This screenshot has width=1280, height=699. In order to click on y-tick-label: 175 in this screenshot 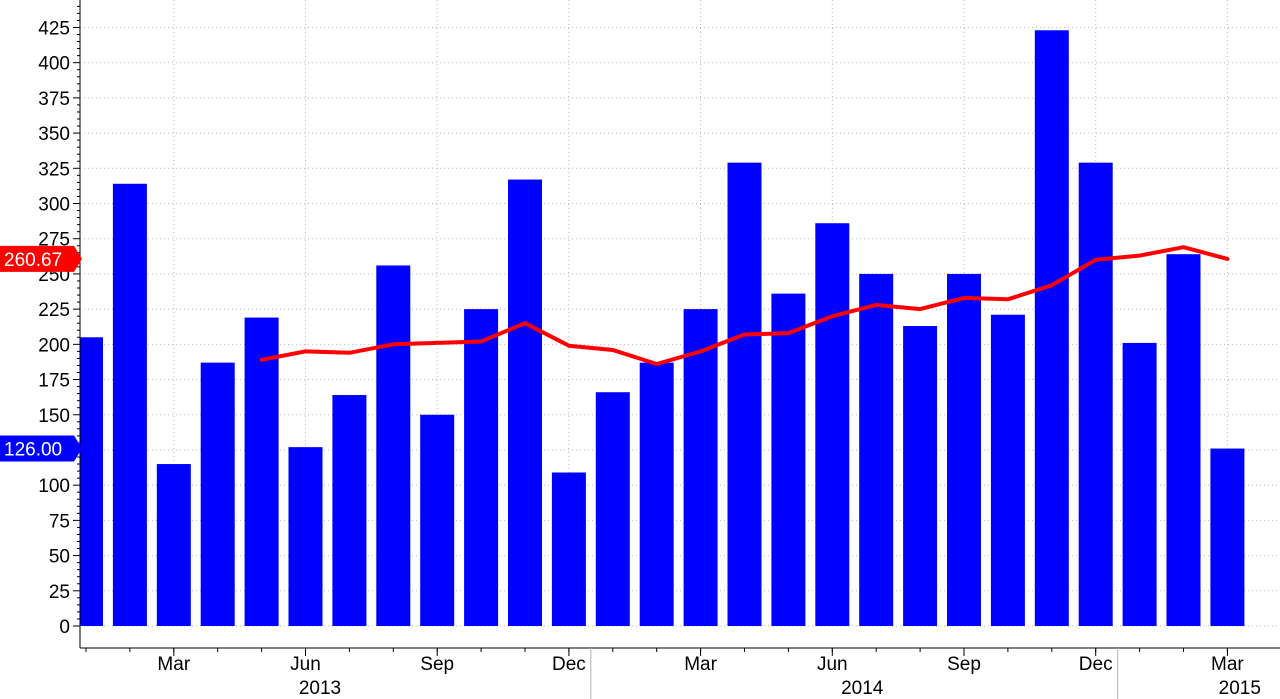, I will do `click(54, 381)`.